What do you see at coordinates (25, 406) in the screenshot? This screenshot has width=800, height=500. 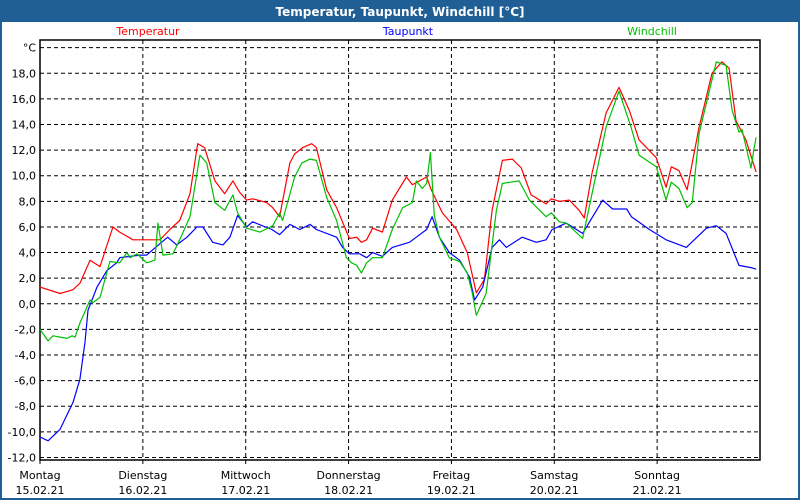 I see `y-tick-label: -8,0` at bounding box center [25, 406].